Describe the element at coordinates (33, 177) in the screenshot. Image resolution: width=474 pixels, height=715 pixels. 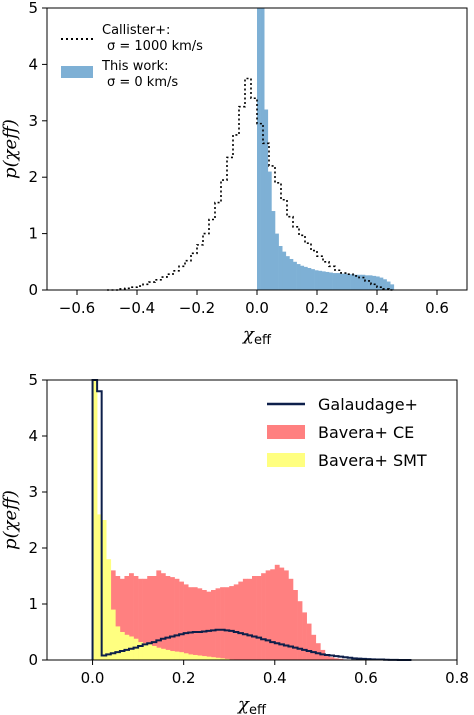
I see `y-tick-label: 2` at that location.